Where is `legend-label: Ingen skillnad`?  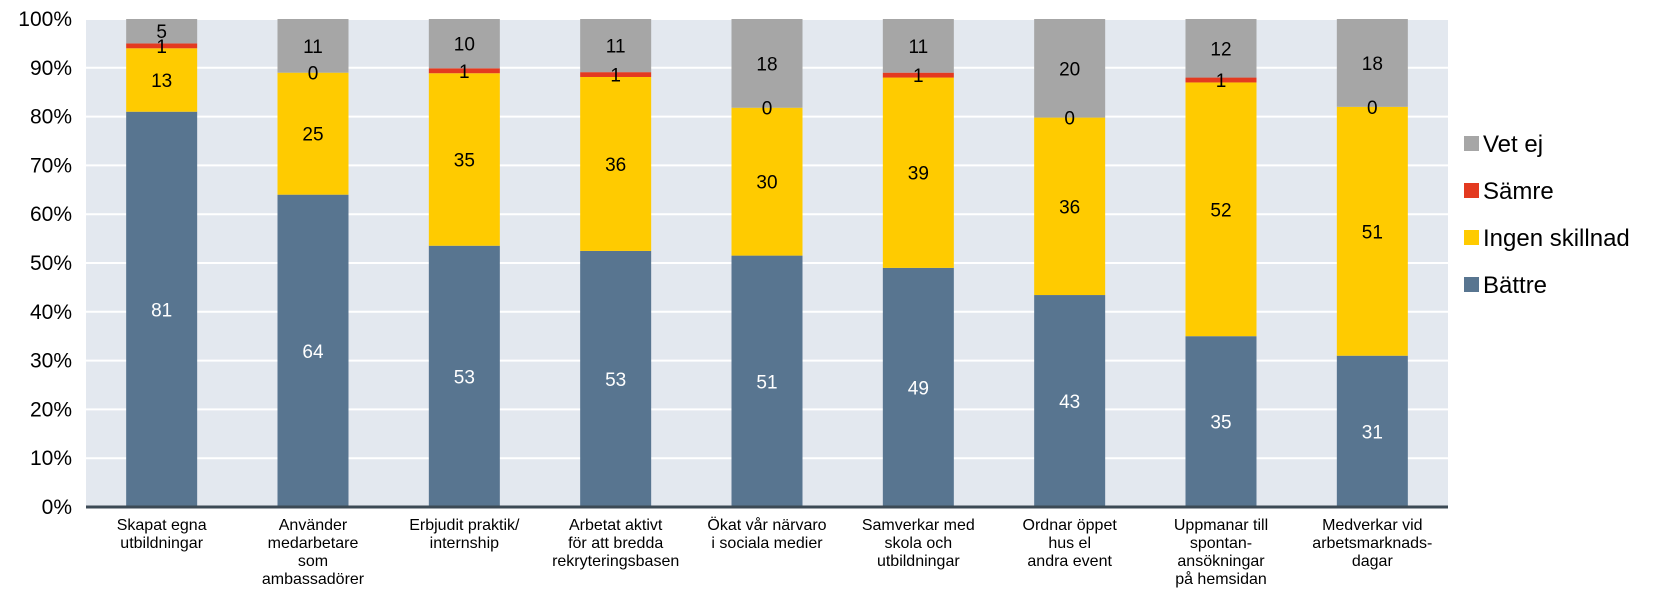 legend-label: Ingen skillnad is located at coordinates (1556, 238).